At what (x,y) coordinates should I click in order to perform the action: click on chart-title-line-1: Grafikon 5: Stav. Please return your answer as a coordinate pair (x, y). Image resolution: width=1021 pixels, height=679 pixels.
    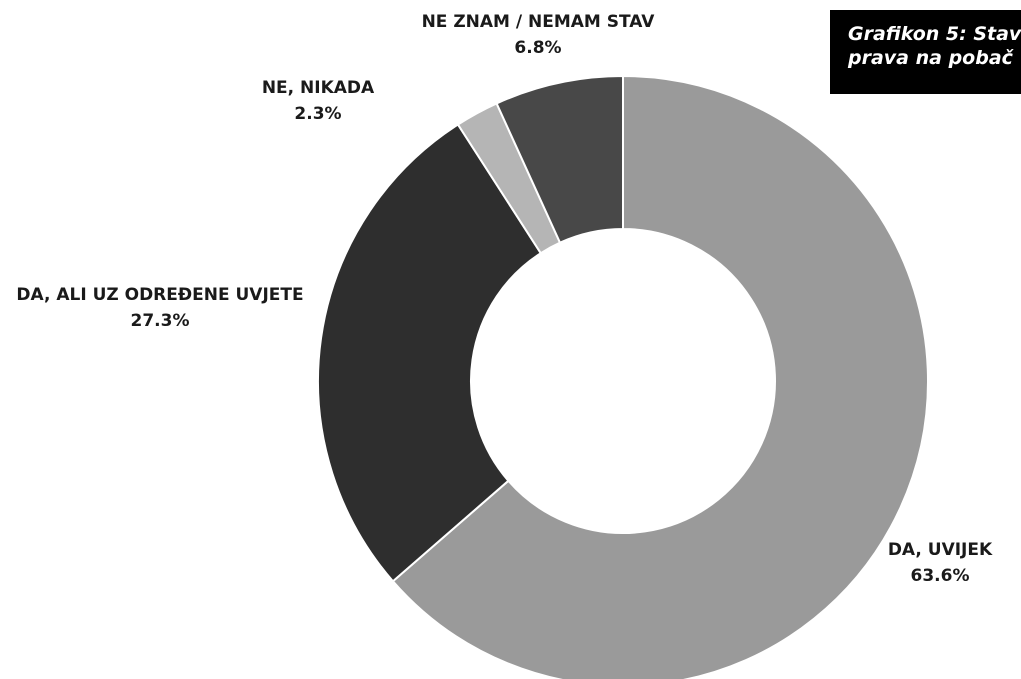
    Looking at the image, I should click on (934, 34).